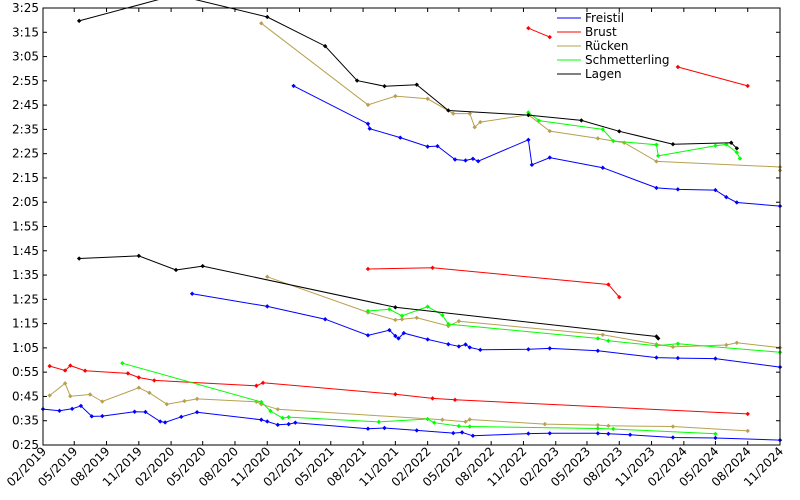  Describe the element at coordinates (25, 178) in the screenshot. I see `y-tick-label: 2:15` at that location.